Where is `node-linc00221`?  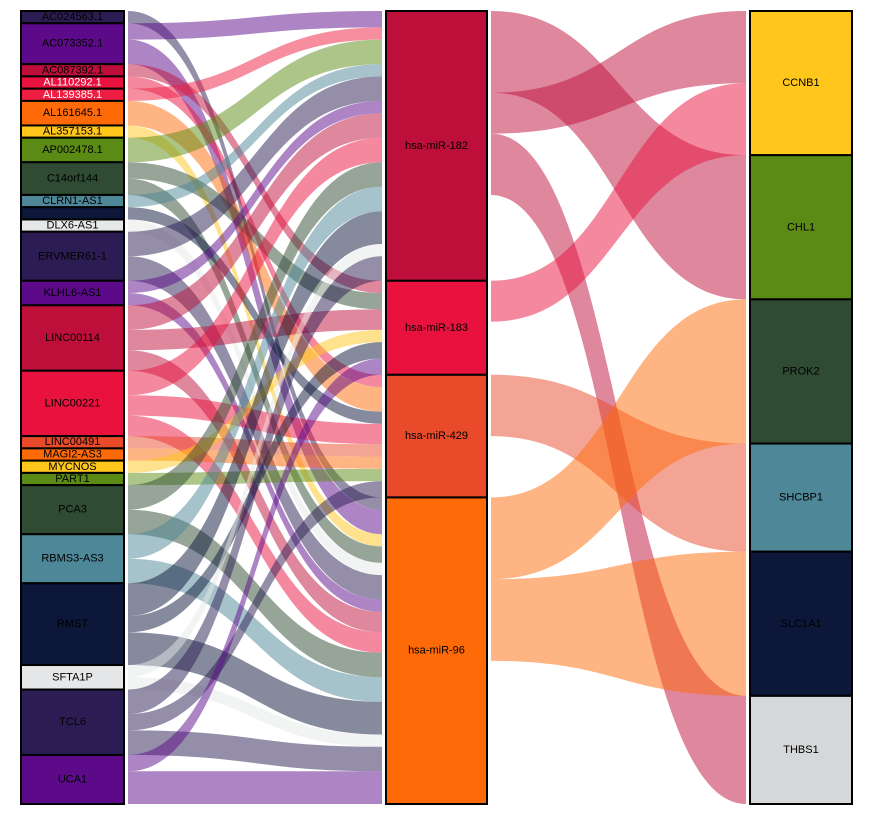 node-linc00221 is located at coordinates (72, 403).